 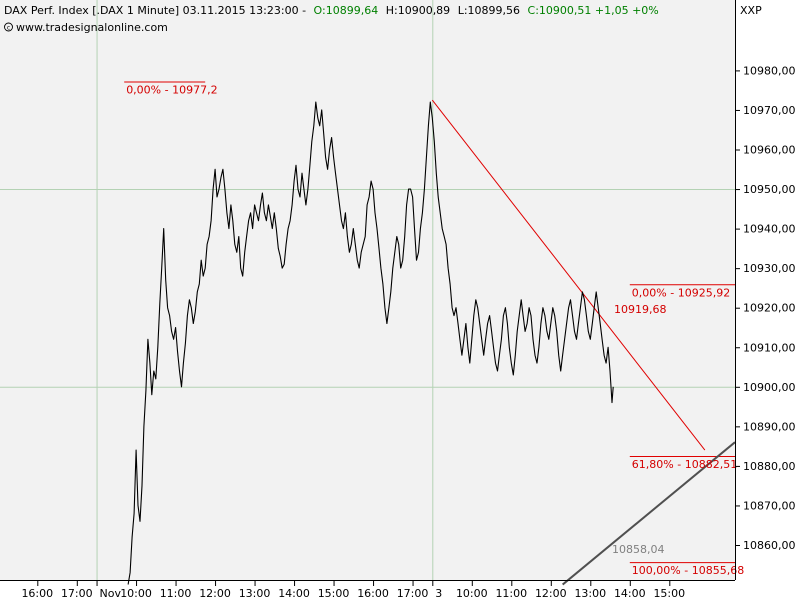 I want to click on x-tick-label: Nov, so click(x=111, y=593).